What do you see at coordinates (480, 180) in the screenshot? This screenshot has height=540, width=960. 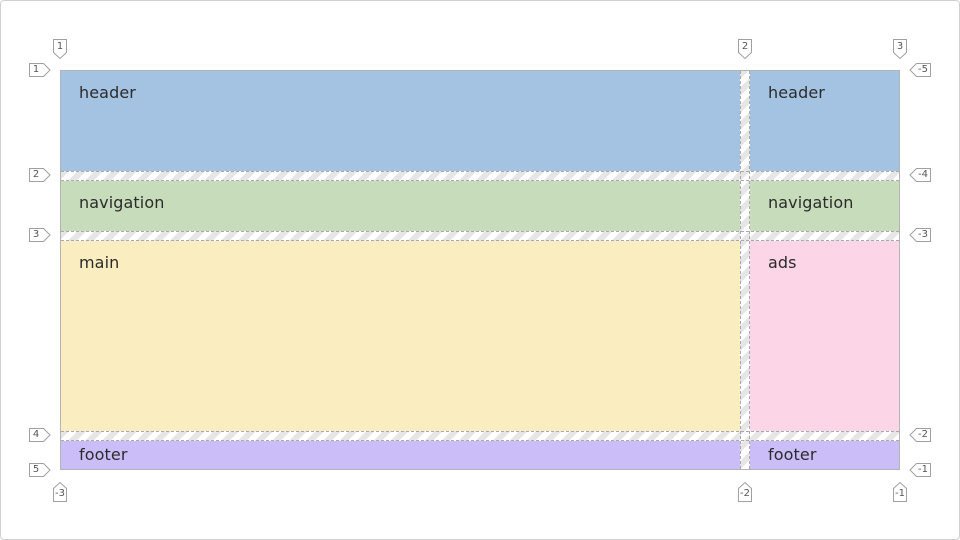 I see `grid-line-row-2-end` at bounding box center [480, 180].